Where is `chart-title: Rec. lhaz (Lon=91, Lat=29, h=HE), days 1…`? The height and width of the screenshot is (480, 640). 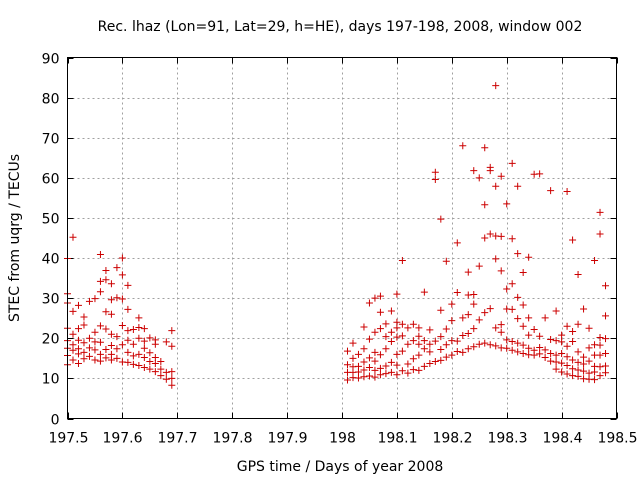 chart-title: Rec. lhaz (Lon=91, Lat=29, h=HE), days 1… is located at coordinates (340, 27).